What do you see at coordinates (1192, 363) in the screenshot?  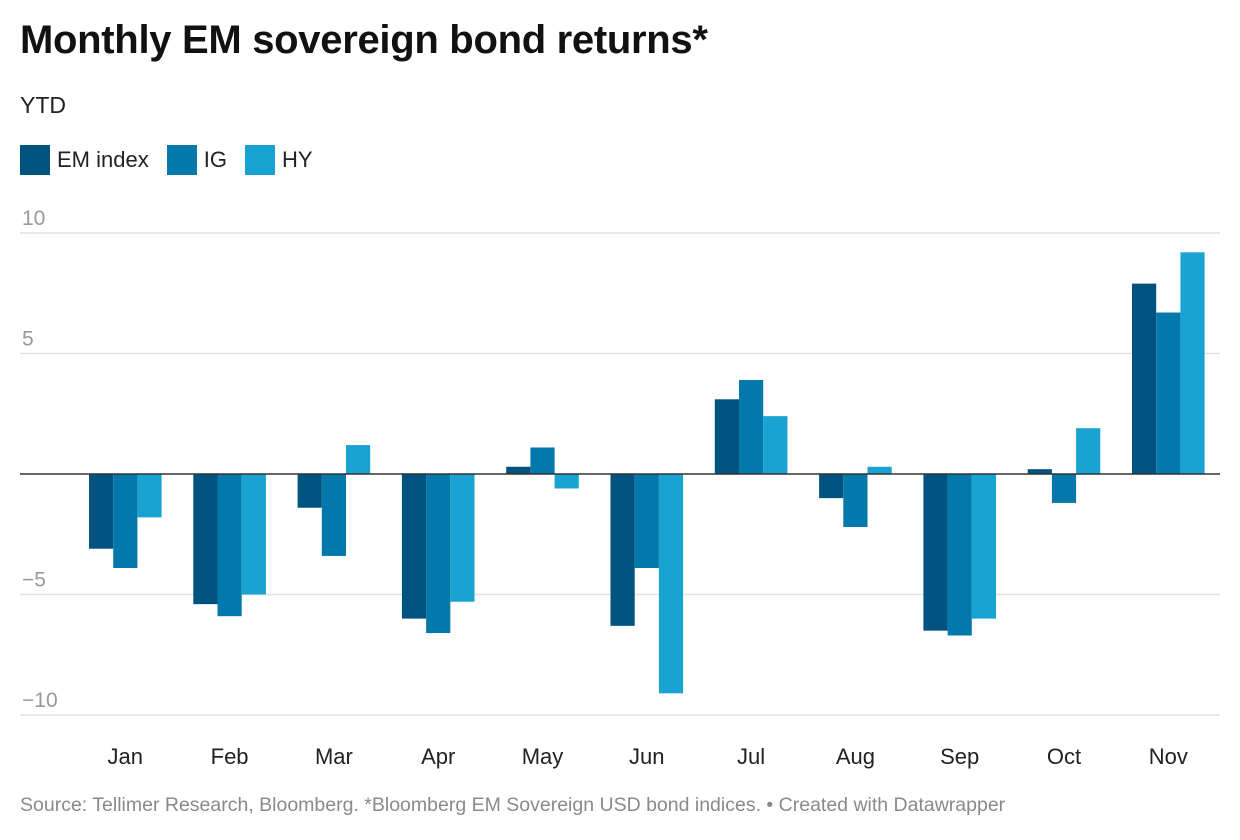 I see `bar-hy-nov` at bounding box center [1192, 363].